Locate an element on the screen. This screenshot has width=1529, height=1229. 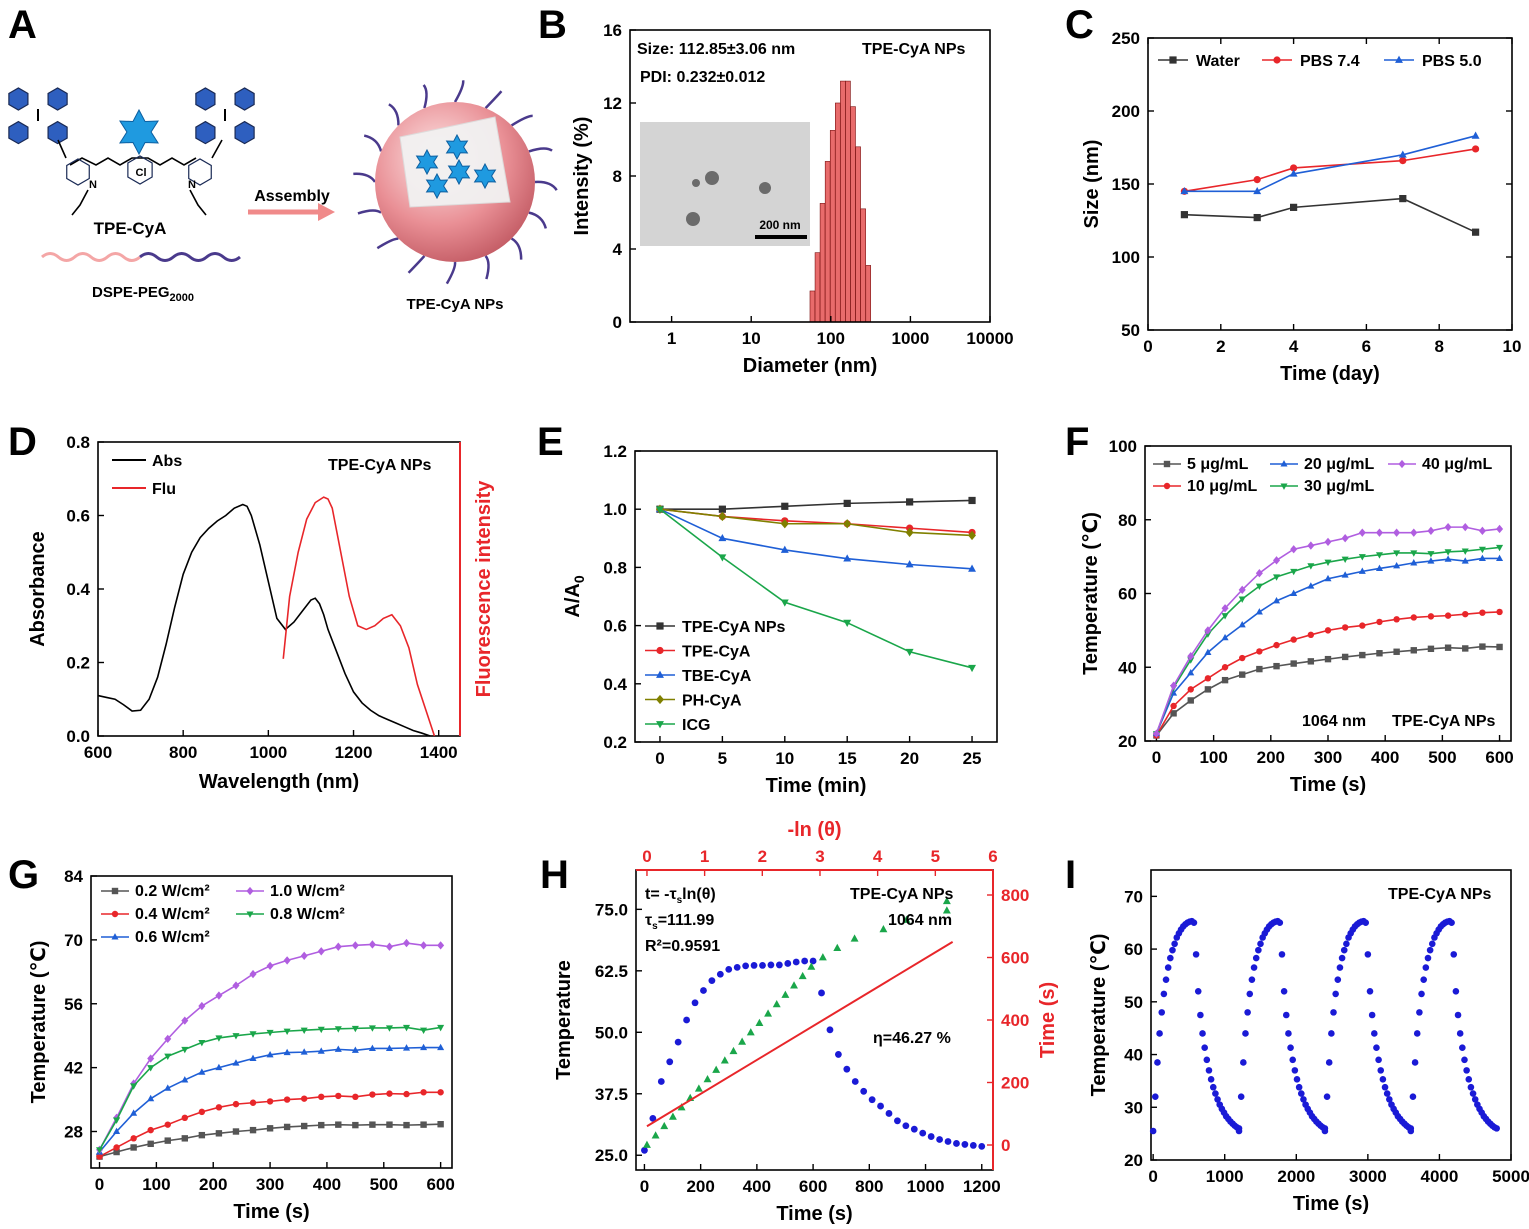
x-tick-label: 400 is located at coordinates (1385, 757).